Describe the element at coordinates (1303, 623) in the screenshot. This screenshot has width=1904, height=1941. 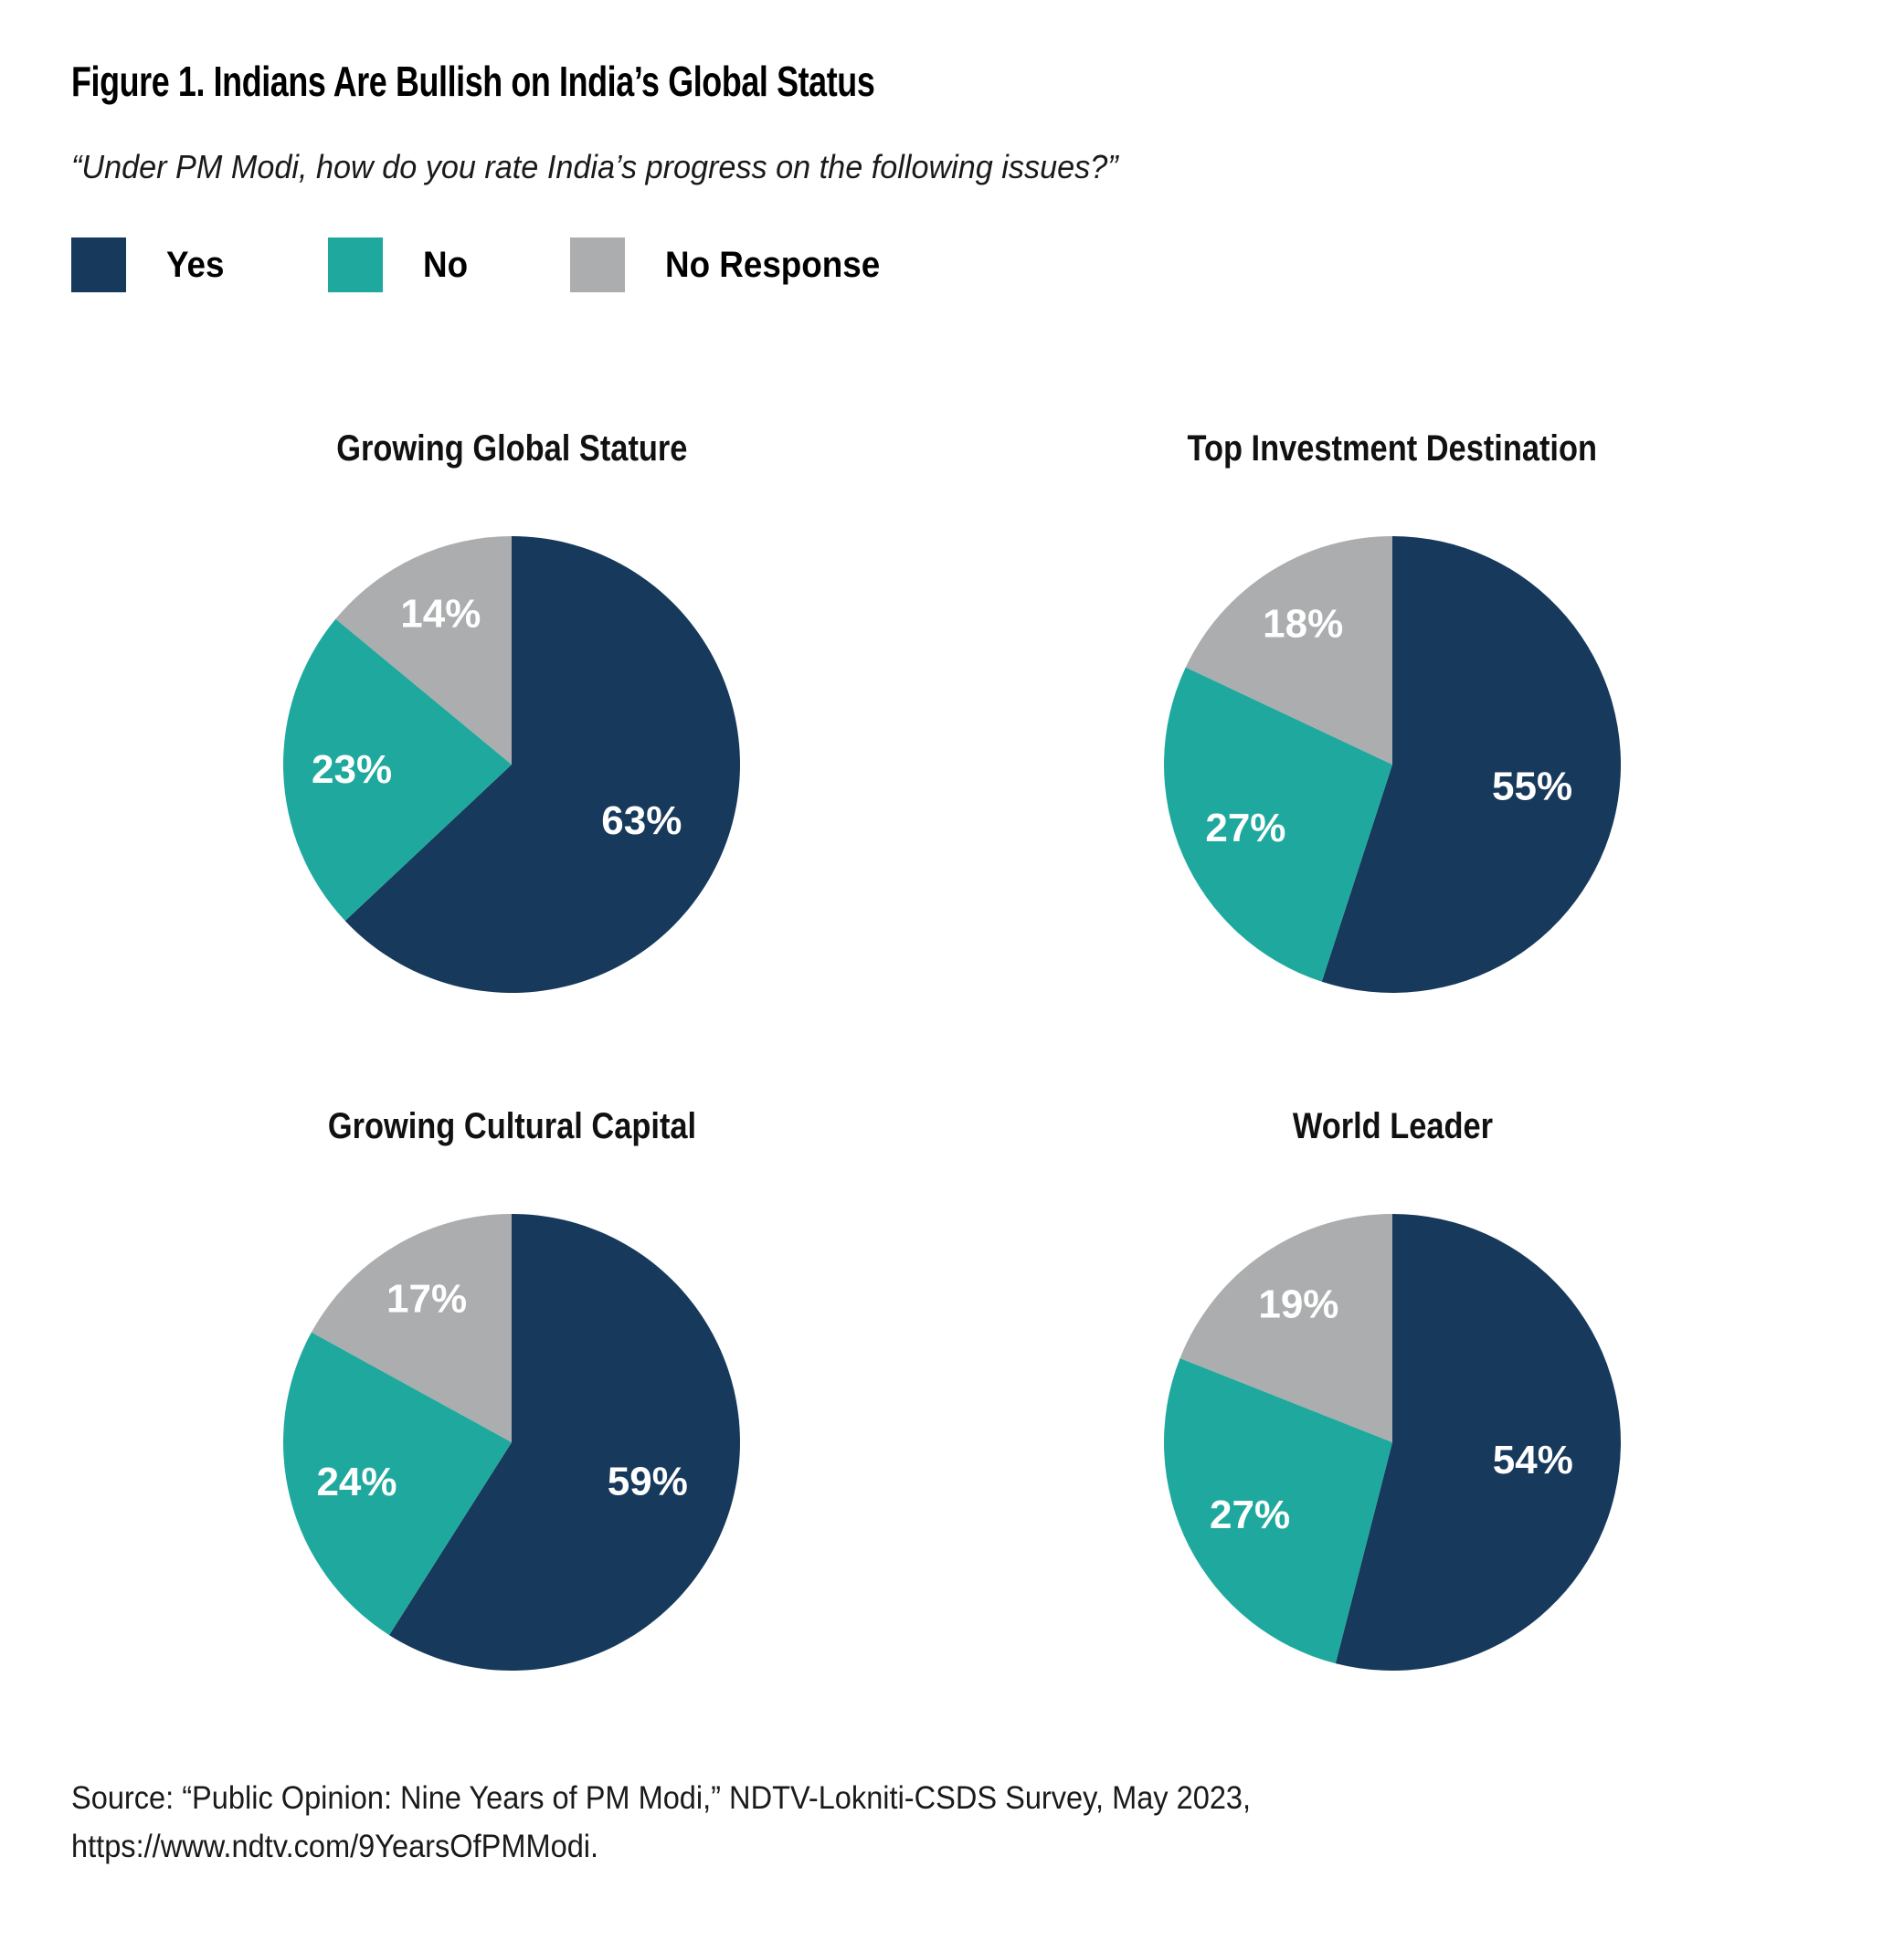
I see `pie-value-label-no-response: 18%` at that location.